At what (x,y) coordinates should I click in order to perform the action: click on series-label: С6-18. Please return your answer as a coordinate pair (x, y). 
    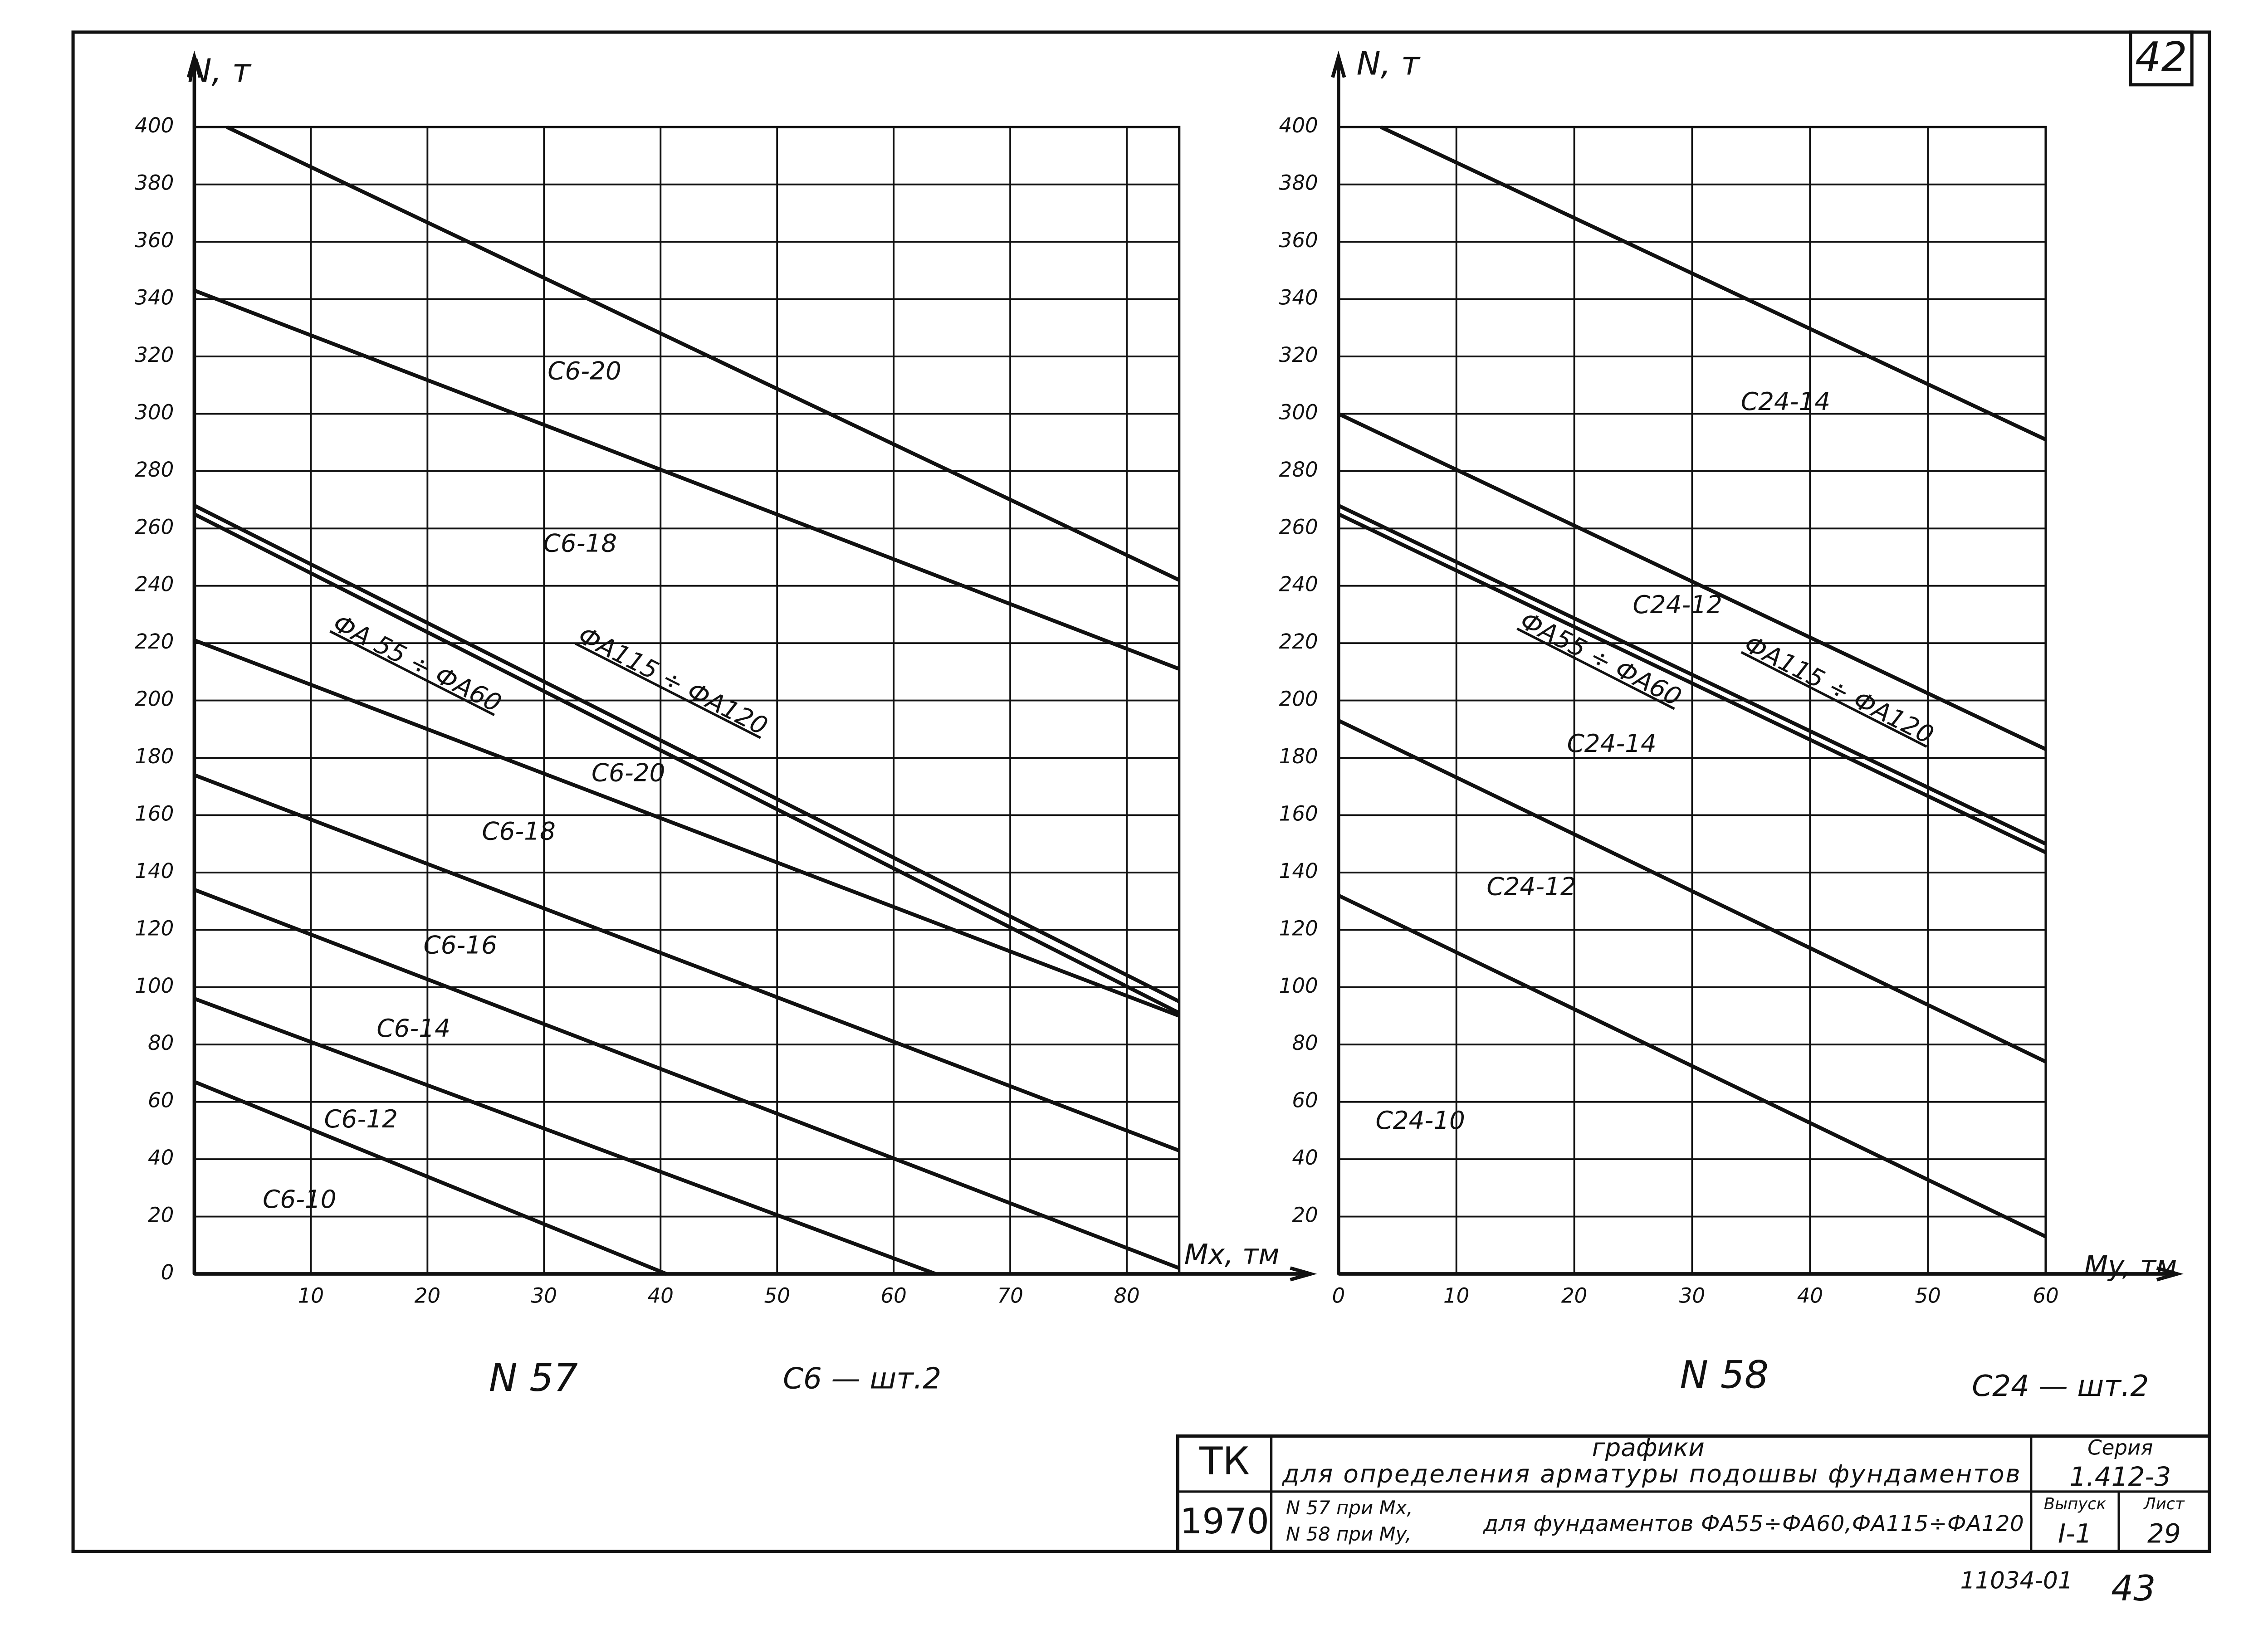
    Looking at the image, I should click on (580, 543).